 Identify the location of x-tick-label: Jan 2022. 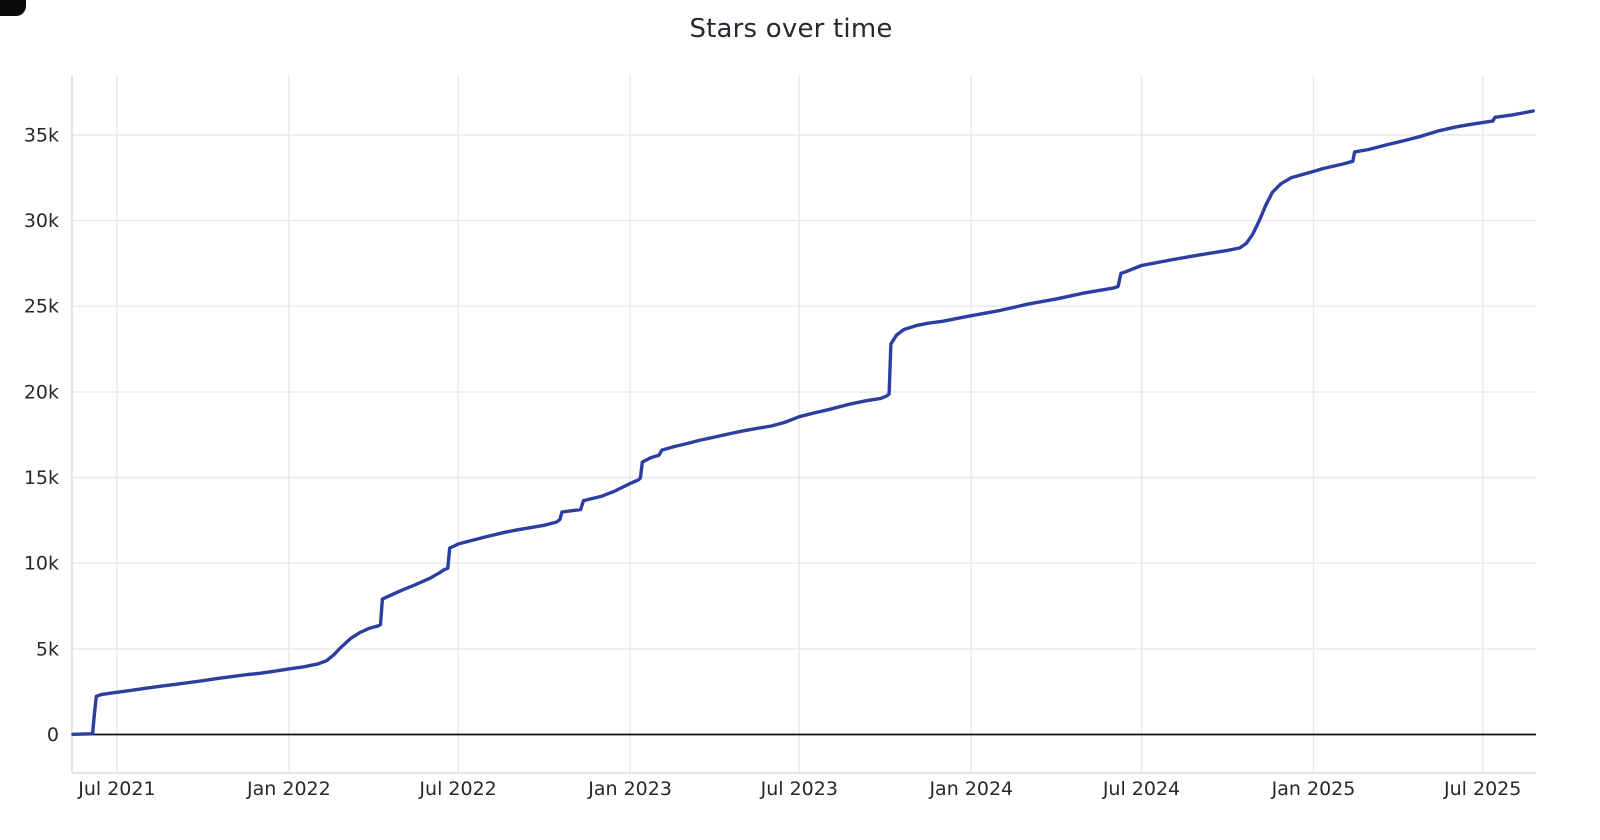
(288, 789).